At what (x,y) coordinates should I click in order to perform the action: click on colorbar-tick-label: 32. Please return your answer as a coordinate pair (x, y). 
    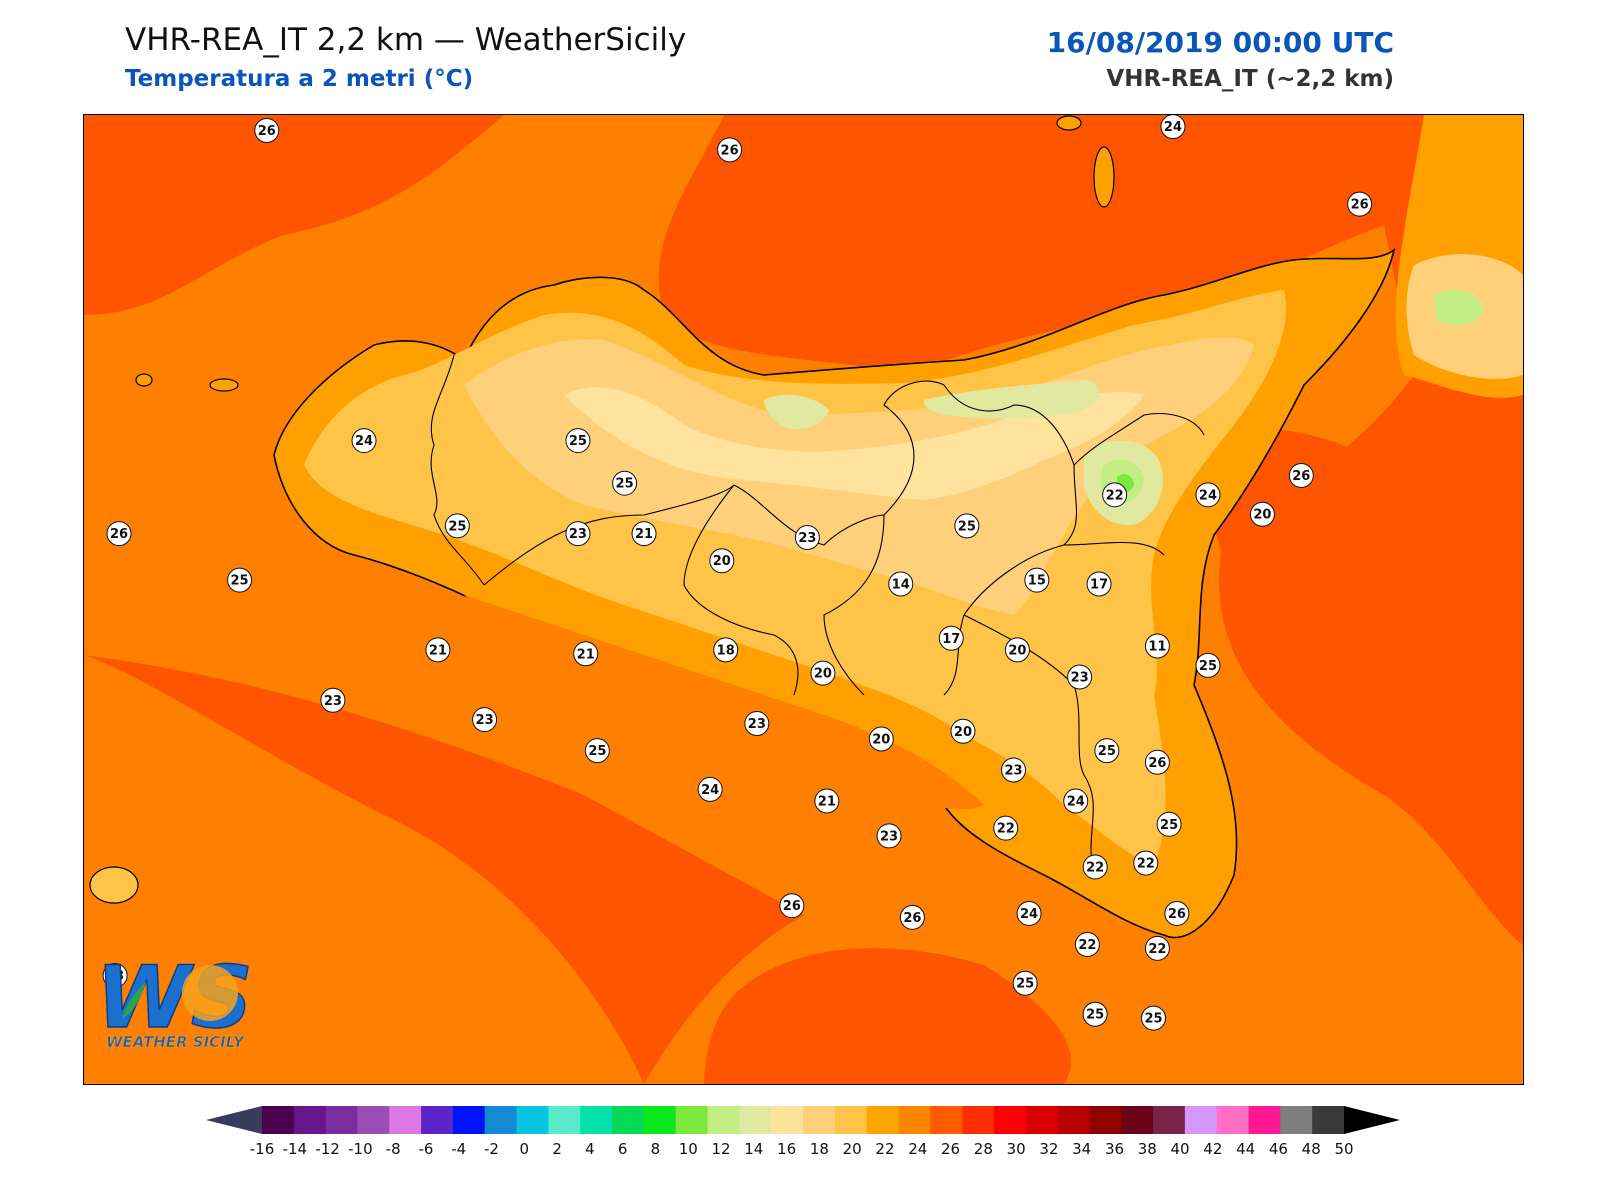
    Looking at the image, I should click on (1048, 1149).